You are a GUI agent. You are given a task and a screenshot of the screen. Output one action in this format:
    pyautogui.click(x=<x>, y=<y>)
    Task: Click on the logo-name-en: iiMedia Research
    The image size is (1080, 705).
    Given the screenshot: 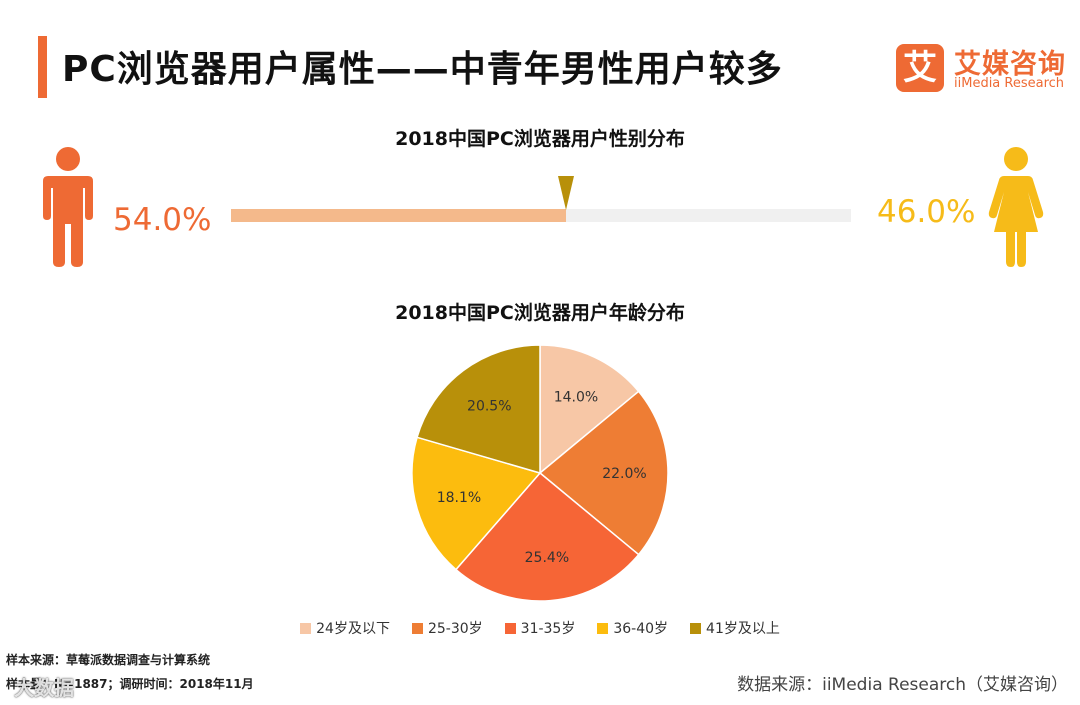 What is the action you would take?
    pyautogui.click(x=1009, y=83)
    